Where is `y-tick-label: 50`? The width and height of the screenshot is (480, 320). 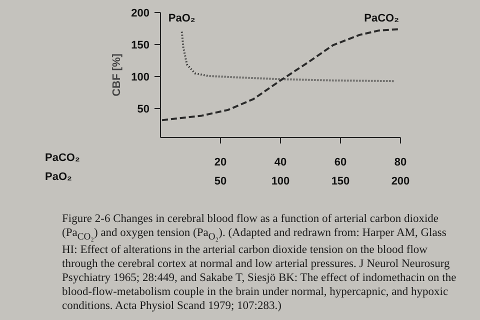
y-tick-label: 50 is located at coordinates (143, 110).